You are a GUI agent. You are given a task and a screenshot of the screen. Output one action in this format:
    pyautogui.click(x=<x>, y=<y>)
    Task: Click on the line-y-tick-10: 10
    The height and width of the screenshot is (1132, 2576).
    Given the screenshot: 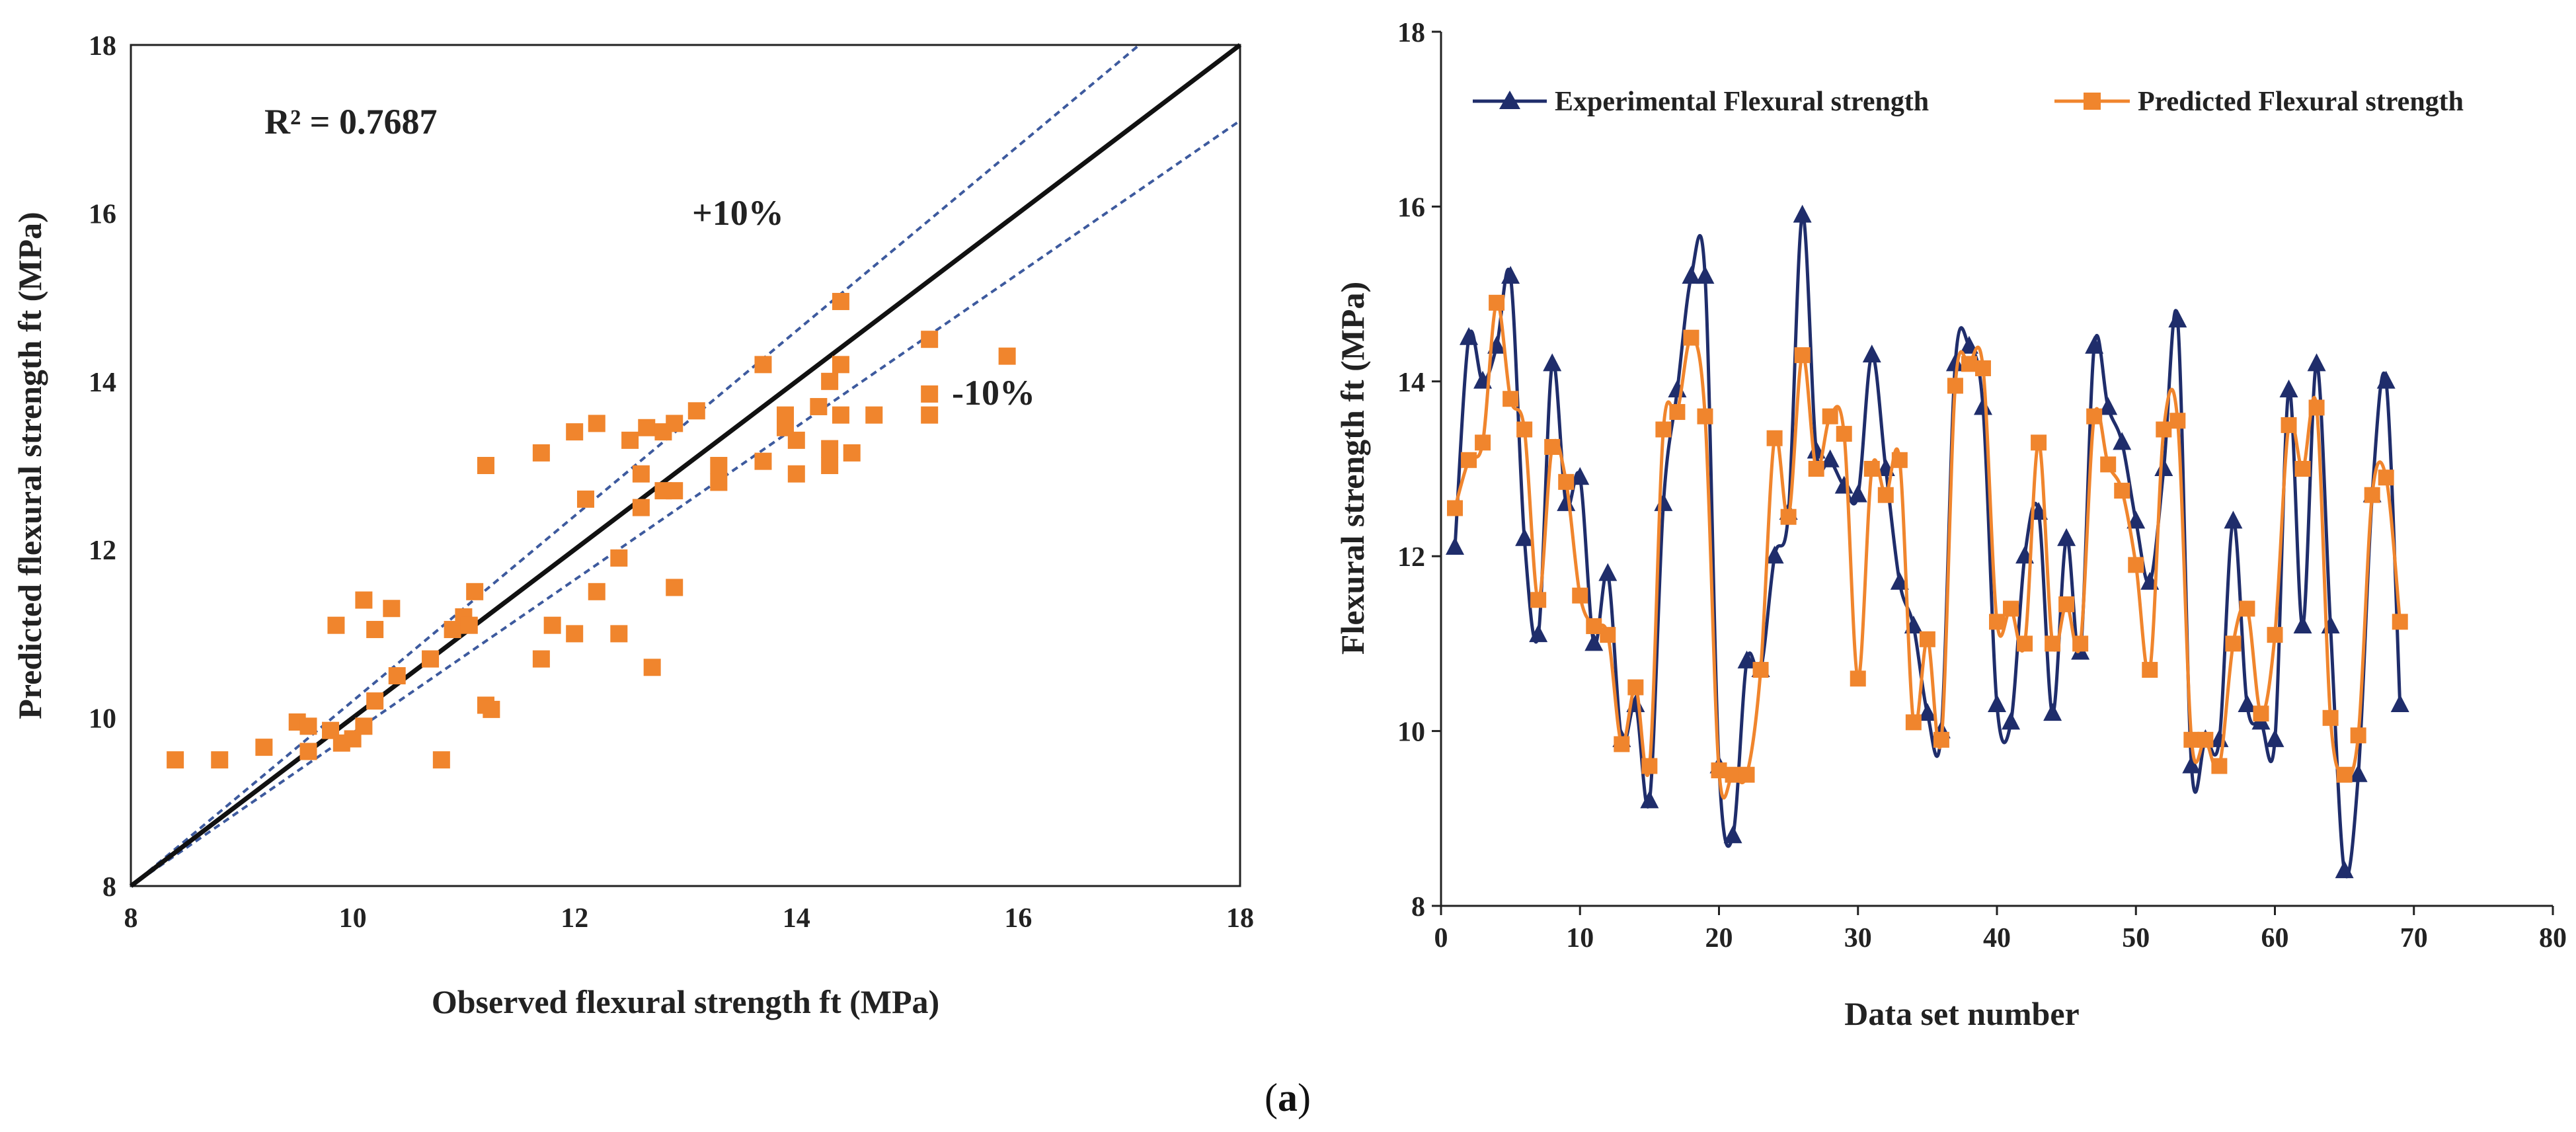 What is the action you would take?
    pyautogui.click(x=1411, y=733)
    